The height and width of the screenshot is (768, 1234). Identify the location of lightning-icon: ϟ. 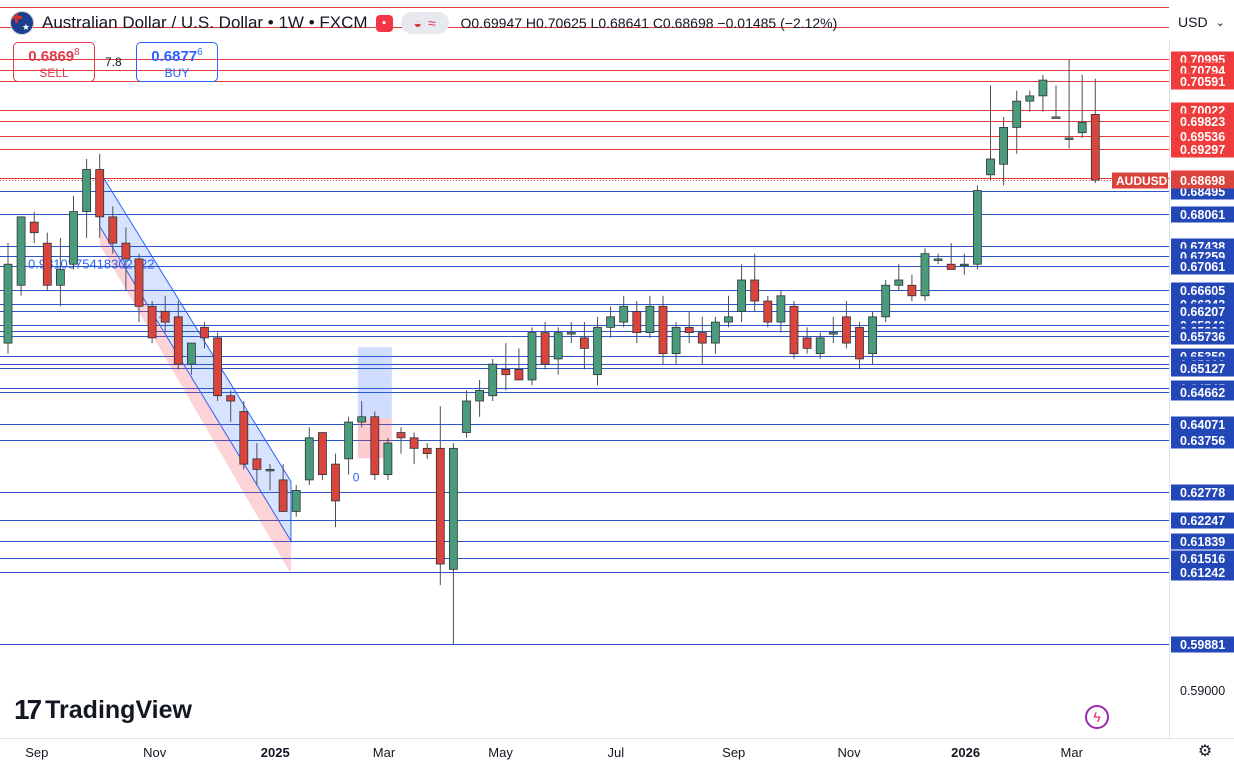
(1097, 717).